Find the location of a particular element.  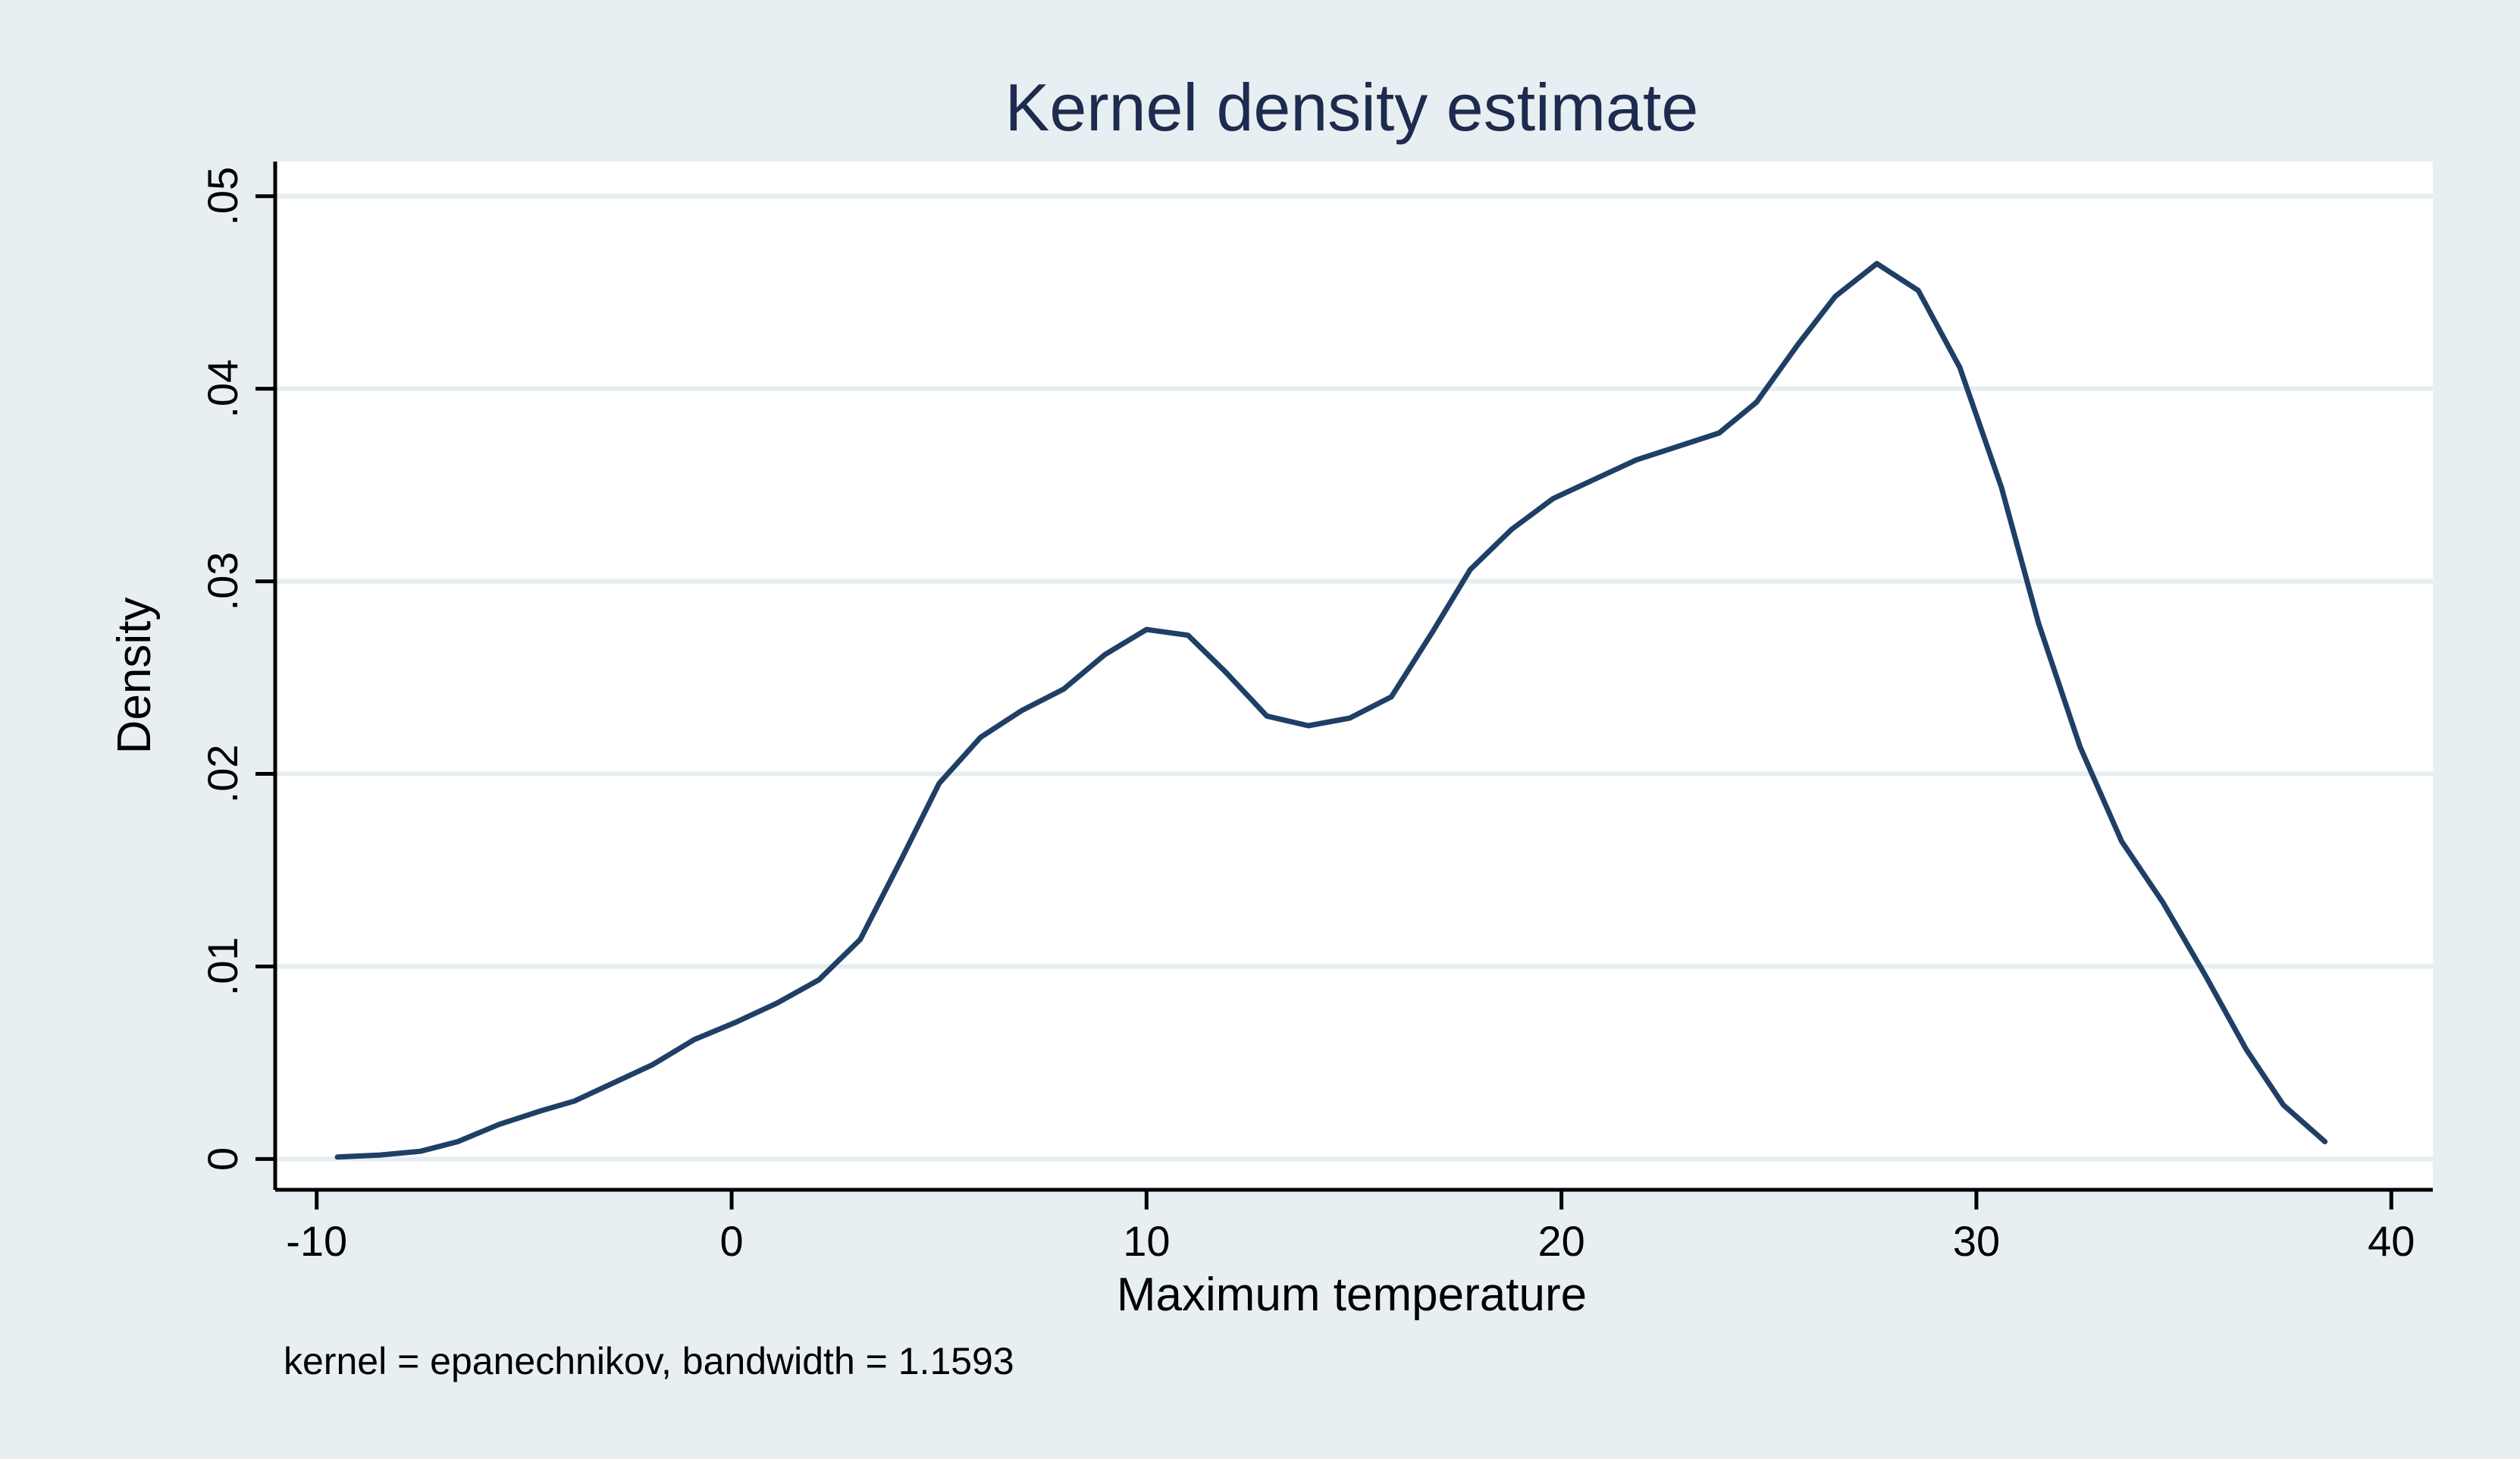

y-tick-label: 0 is located at coordinates (222, 1159).